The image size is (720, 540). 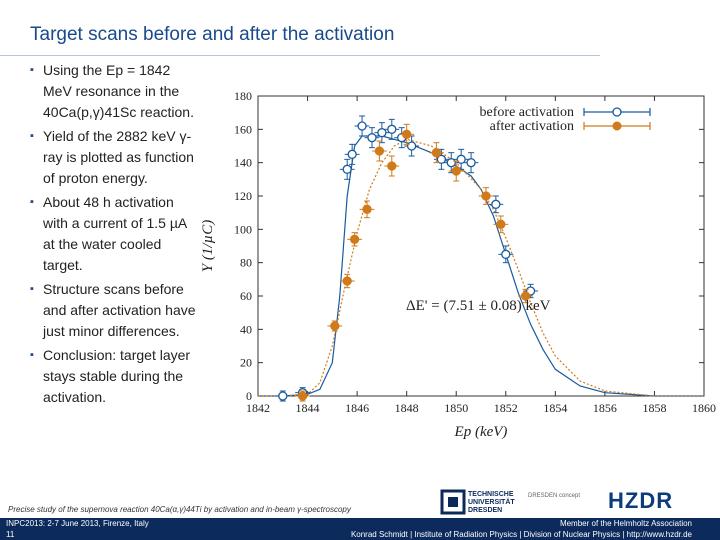 I want to click on x-tick-label: 1852, so click(x=506, y=408).